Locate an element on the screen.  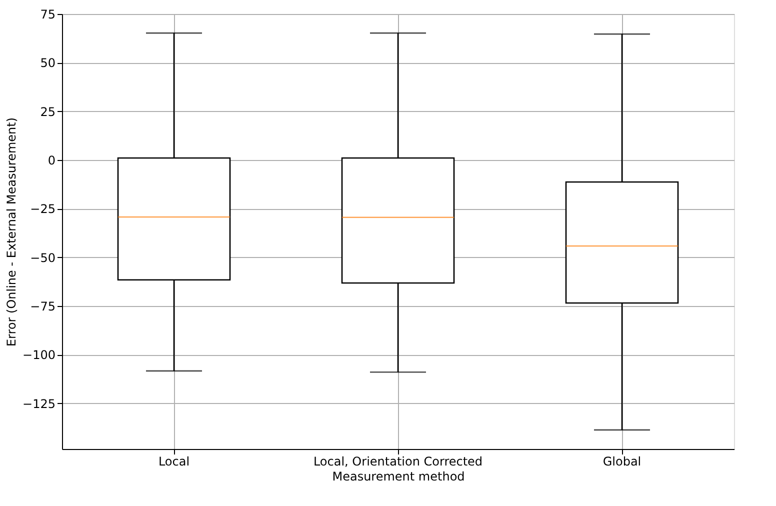
y-tick-label: −25 is located at coordinates (43, 209).